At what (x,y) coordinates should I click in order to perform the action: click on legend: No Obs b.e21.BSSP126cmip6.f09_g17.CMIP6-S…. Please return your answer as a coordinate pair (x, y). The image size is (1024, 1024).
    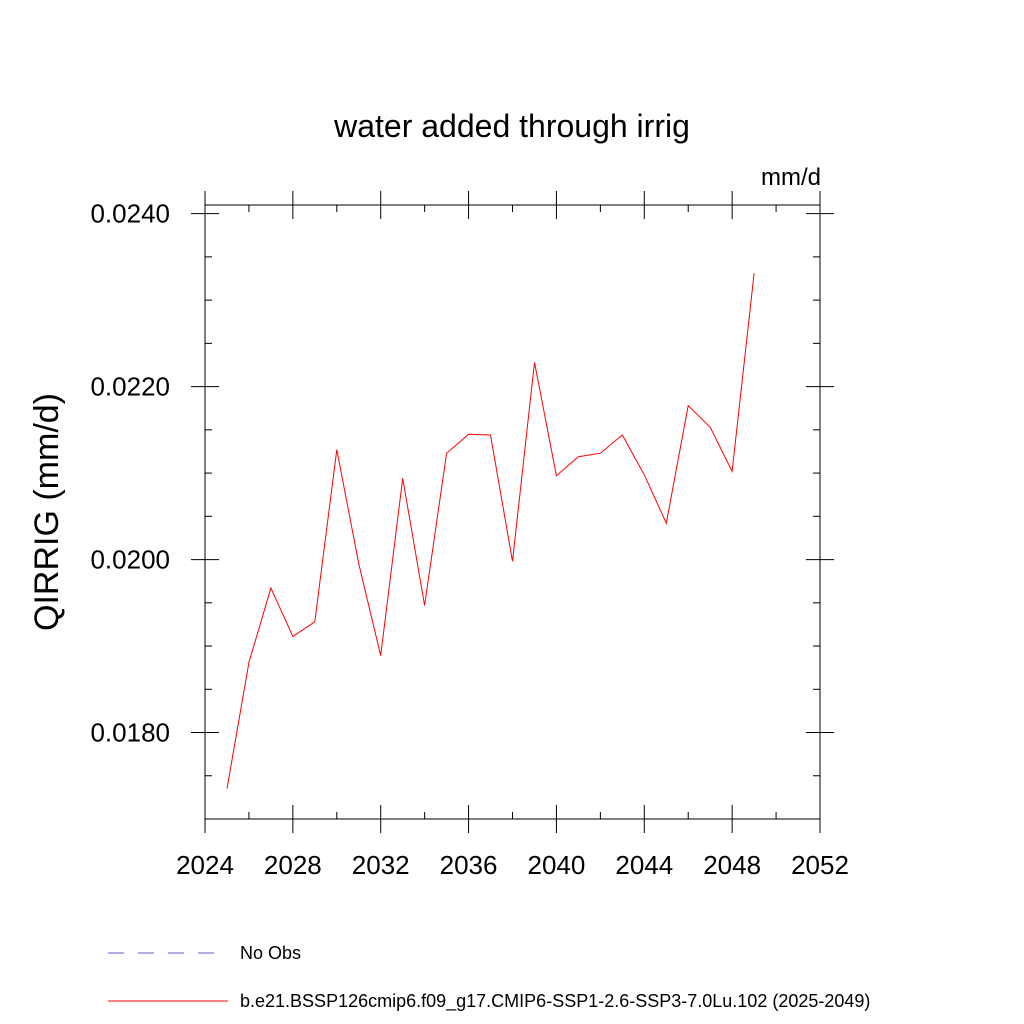
    Looking at the image, I should click on (489, 977).